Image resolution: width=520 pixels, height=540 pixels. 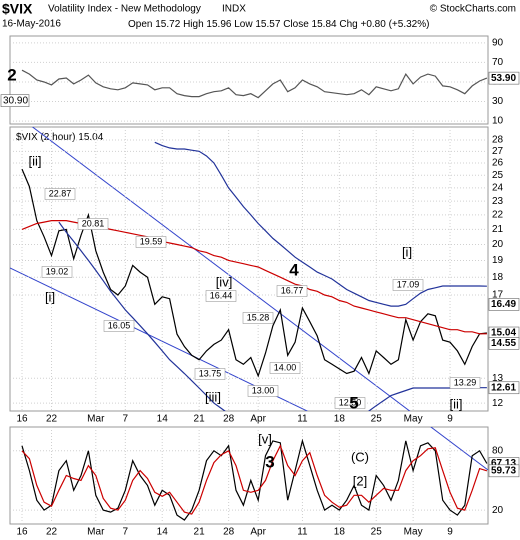 I want to click on y-tick-label: 21, so click(x=498, y=229).